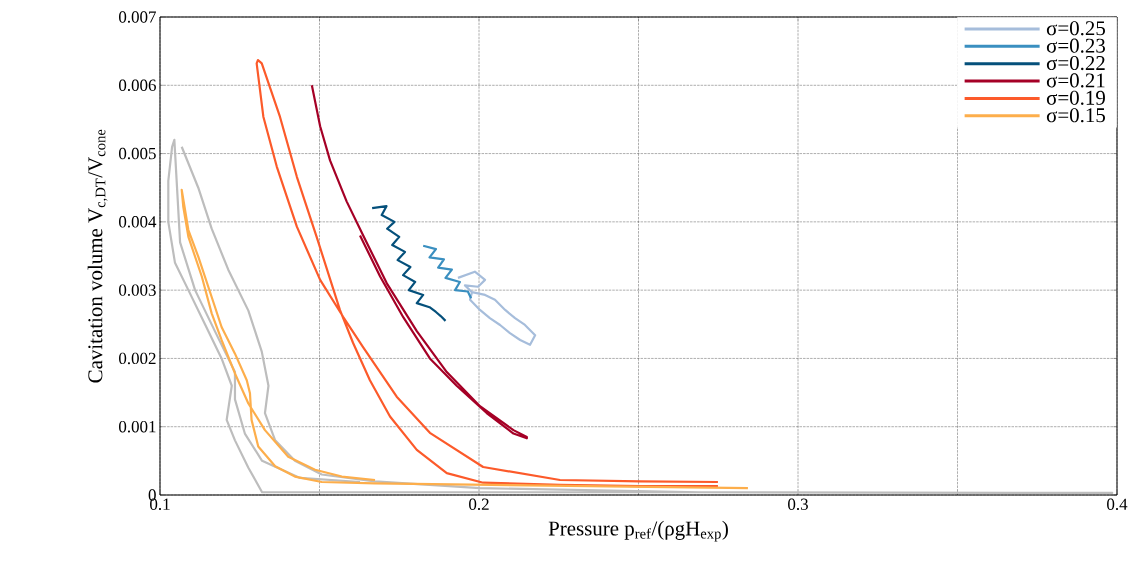 This screenshot has height=586, width=1142. What do you see at coordinates (1075, 115) in the screenshot?
I see `legend-label: σ=0.15` at bounding box center [1075, 115].